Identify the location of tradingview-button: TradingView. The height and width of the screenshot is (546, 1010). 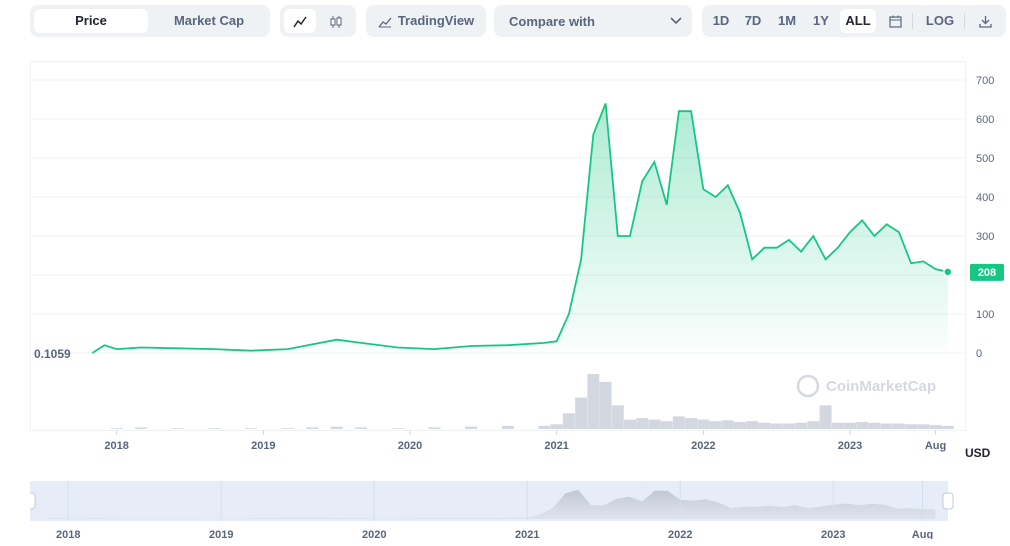
(426, 21).